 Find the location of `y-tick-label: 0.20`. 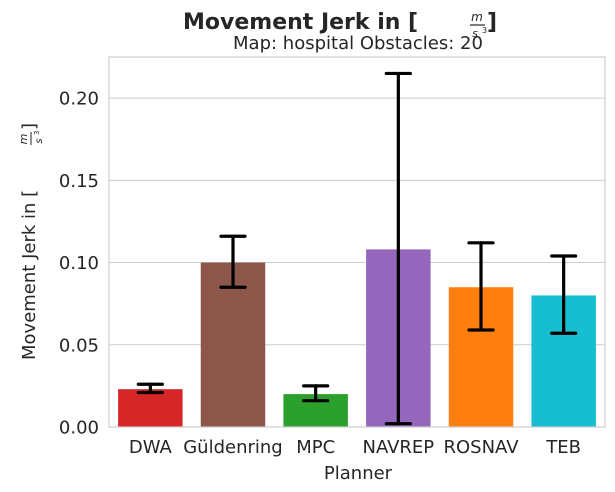

y-tick-label: 0.20 is located at coordinates (79, 99).